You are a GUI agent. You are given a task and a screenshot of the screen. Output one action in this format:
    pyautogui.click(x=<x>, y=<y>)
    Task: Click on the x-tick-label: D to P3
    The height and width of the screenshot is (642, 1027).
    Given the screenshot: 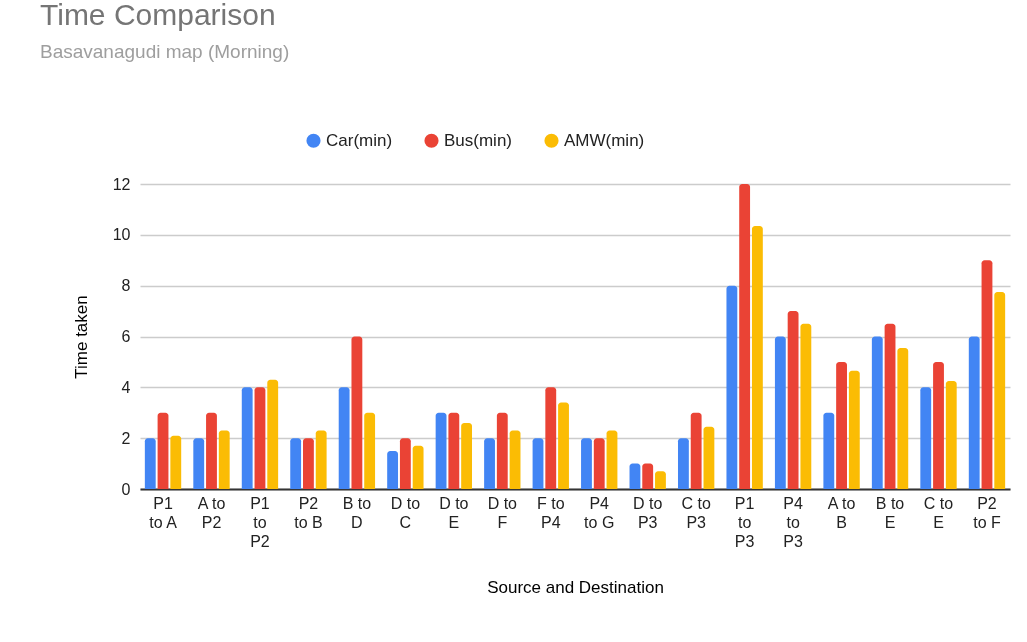 What is the action you would take?
    pyautogui.click(x=648, y=512)
    